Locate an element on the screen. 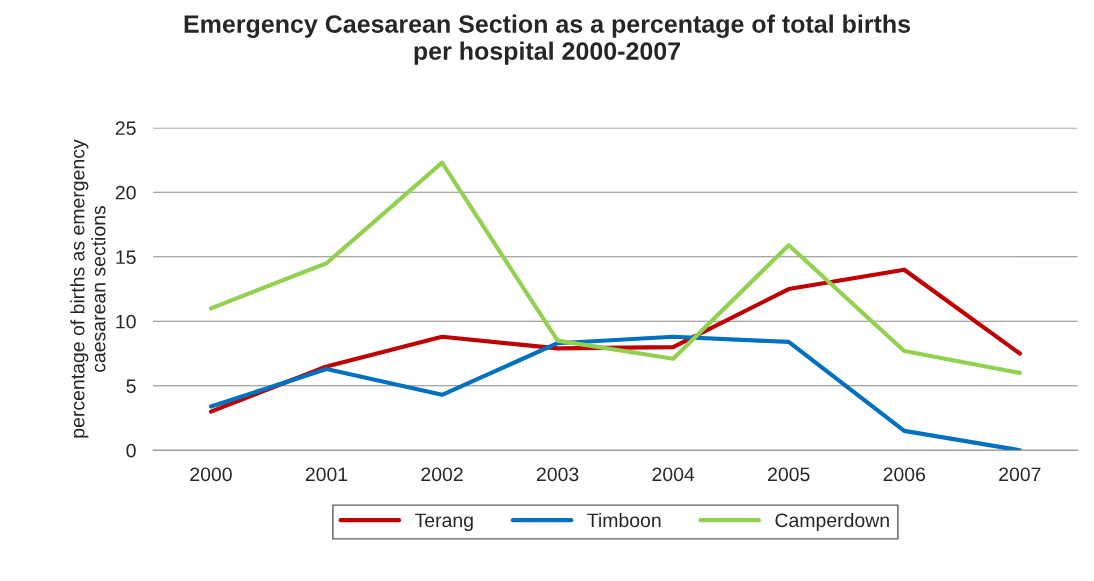 Image resolution: width=1094 pixels, height=581 pixels. x-tick-label: 2003 is located at coordinates (557, 474).